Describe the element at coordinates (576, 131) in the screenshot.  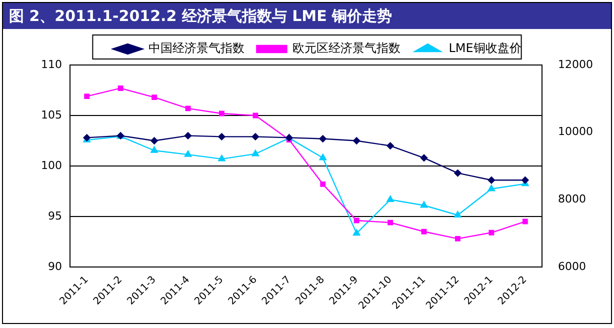
I see `y2-tick-label: 10000` at that location.